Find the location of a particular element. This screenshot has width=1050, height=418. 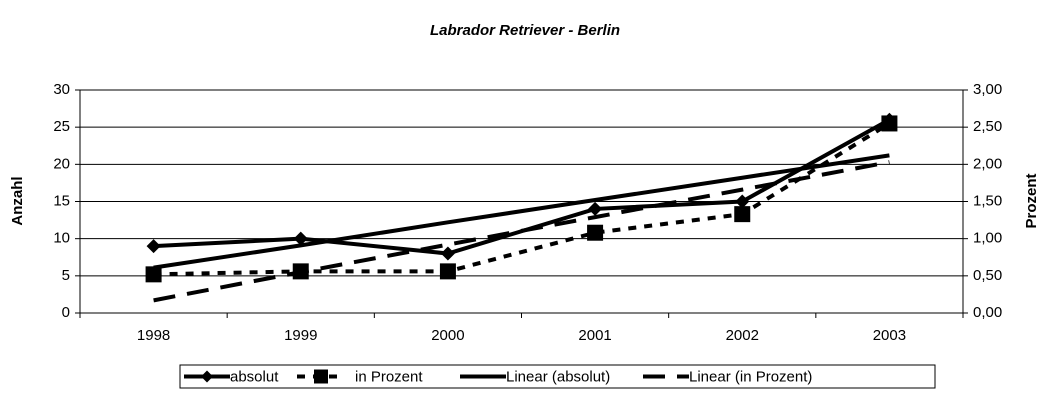

x-tick-label: 1998 is located at coordinates (153, 335).